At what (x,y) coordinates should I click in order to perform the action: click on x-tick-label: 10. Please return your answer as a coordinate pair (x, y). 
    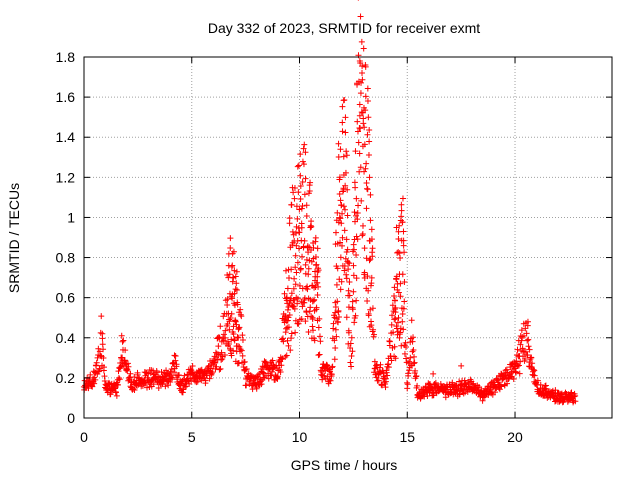
    Looking at the image, I should click on (300, 437).